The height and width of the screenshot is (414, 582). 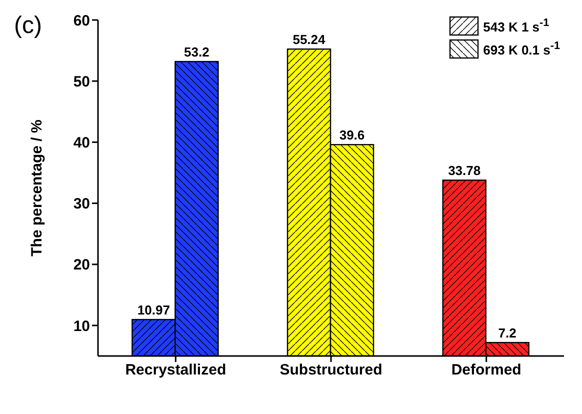 I want to click on y-axis-title: The percentage / %, so click(x=37, y=188).